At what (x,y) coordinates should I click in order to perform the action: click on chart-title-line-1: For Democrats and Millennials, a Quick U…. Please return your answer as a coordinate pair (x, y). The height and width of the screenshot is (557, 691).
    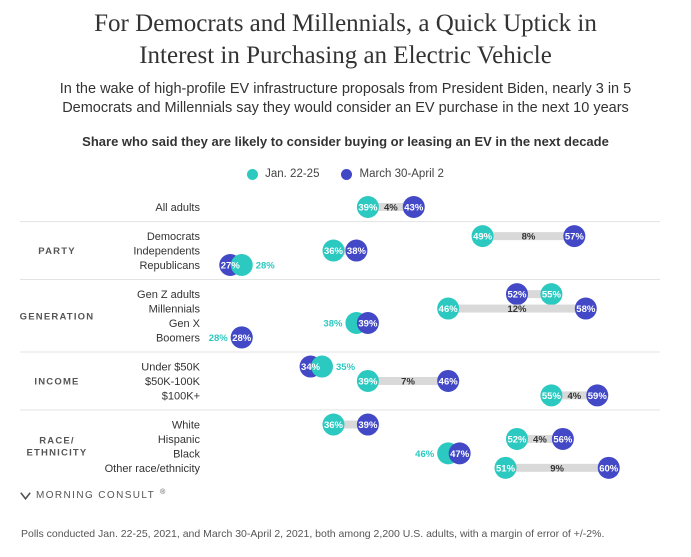
    Looking at the image, I should click on (345, 23).